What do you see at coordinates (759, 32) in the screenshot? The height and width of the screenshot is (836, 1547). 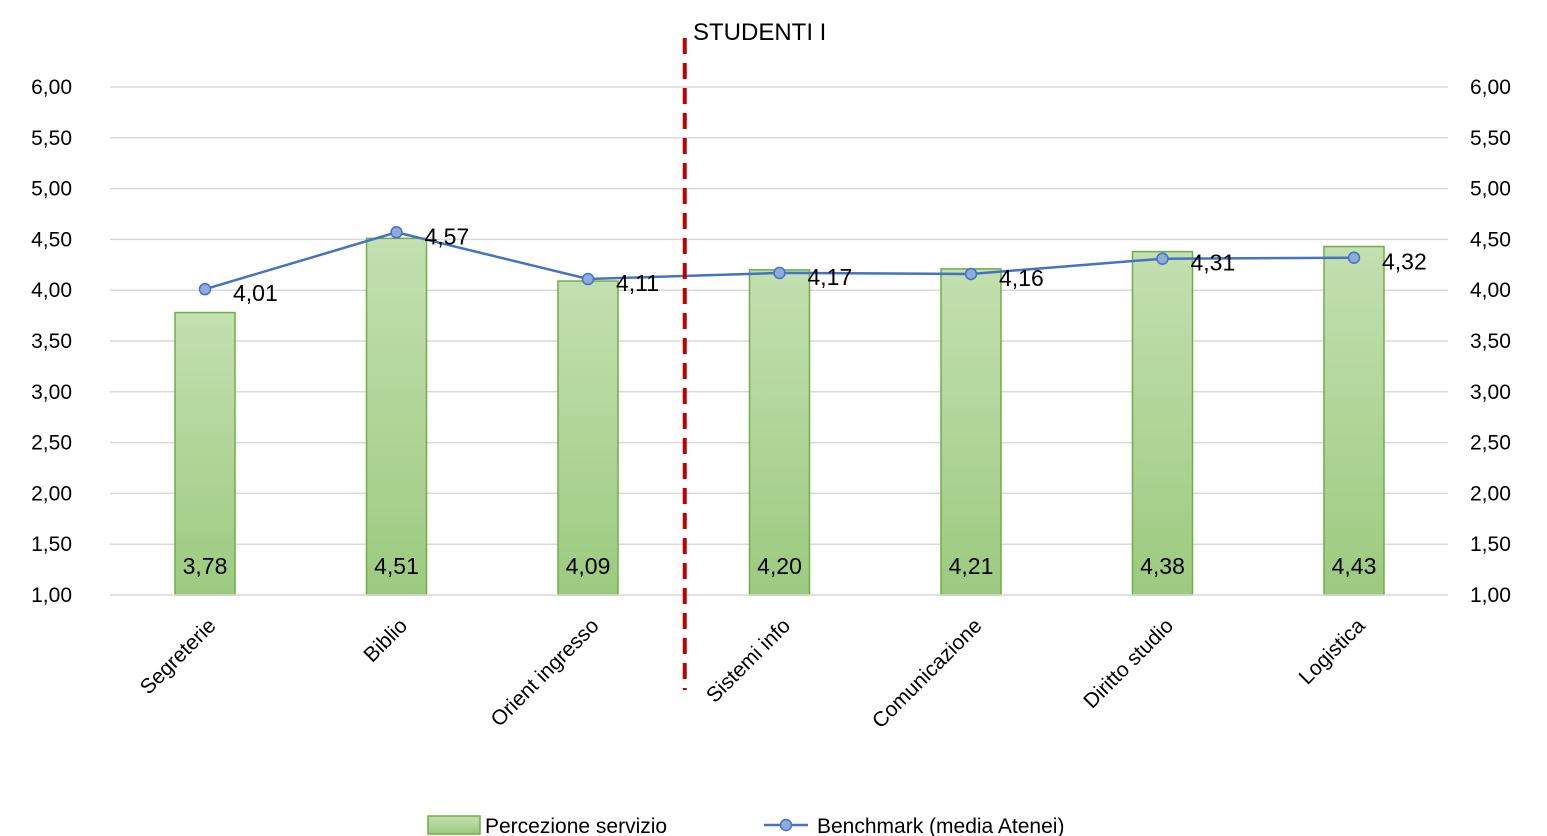 I see `chart-title: STUDENTI I` at bounding box center [759, 32].